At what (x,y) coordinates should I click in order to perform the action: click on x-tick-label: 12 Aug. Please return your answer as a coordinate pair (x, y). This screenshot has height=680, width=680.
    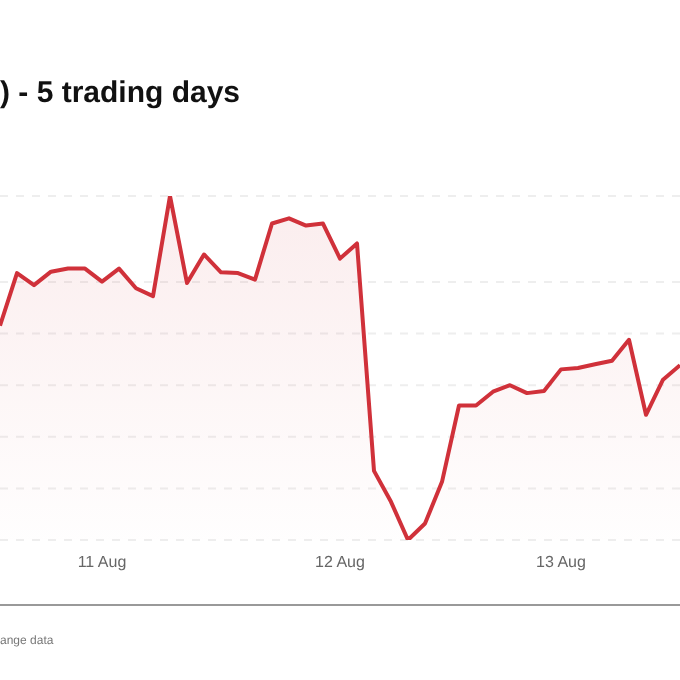
    Looking at the image, I should click on (340, 562).